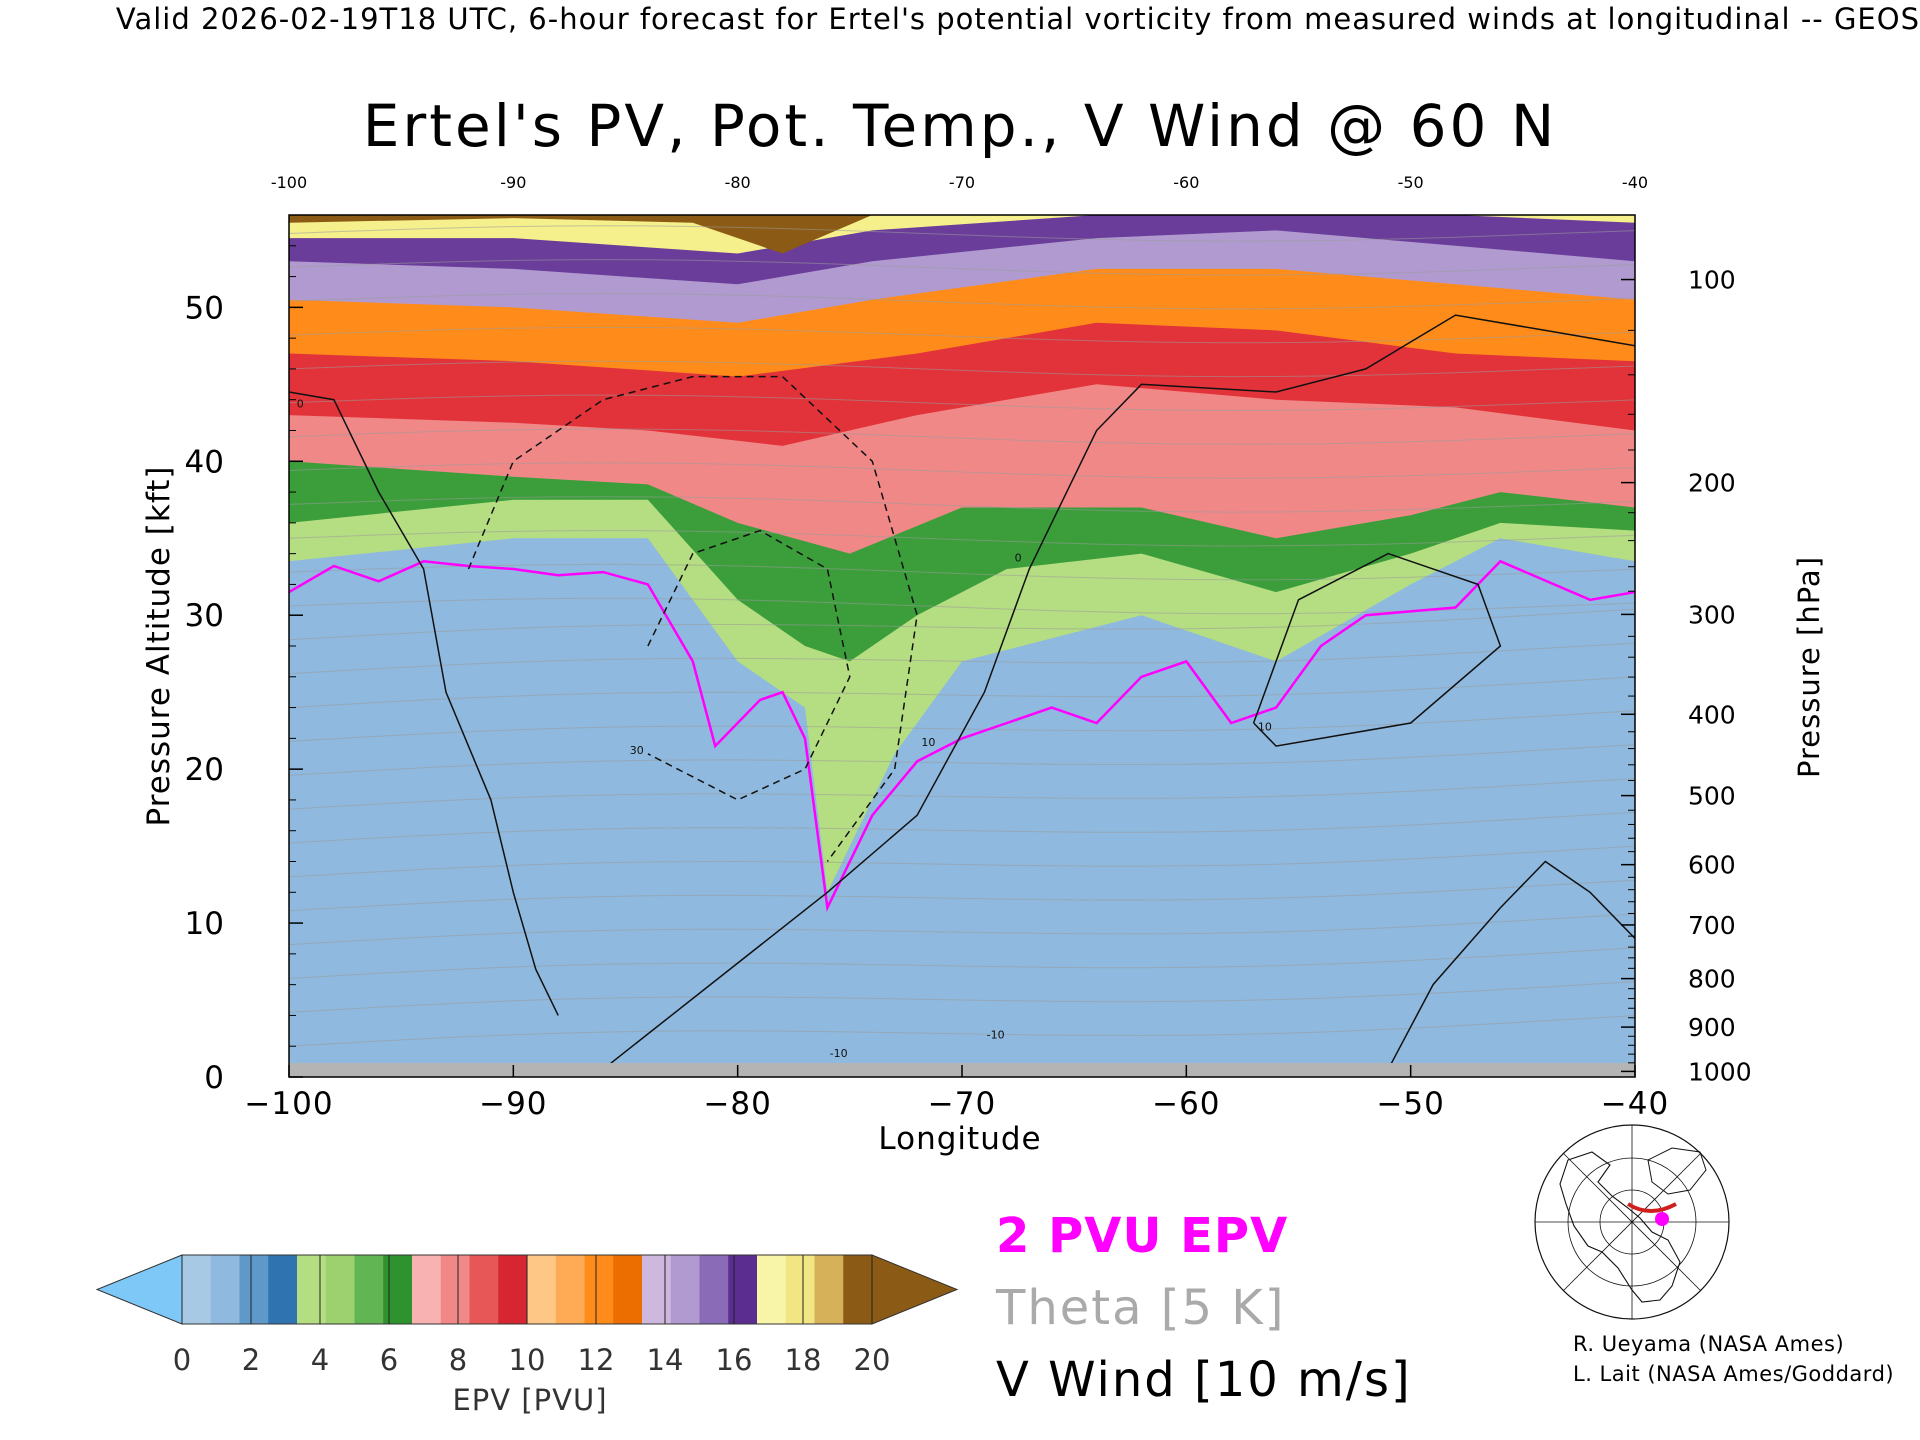  Describe the element at coordinates (204, 924) in the screenshot. I see `y-tick-label: 10` at that location.